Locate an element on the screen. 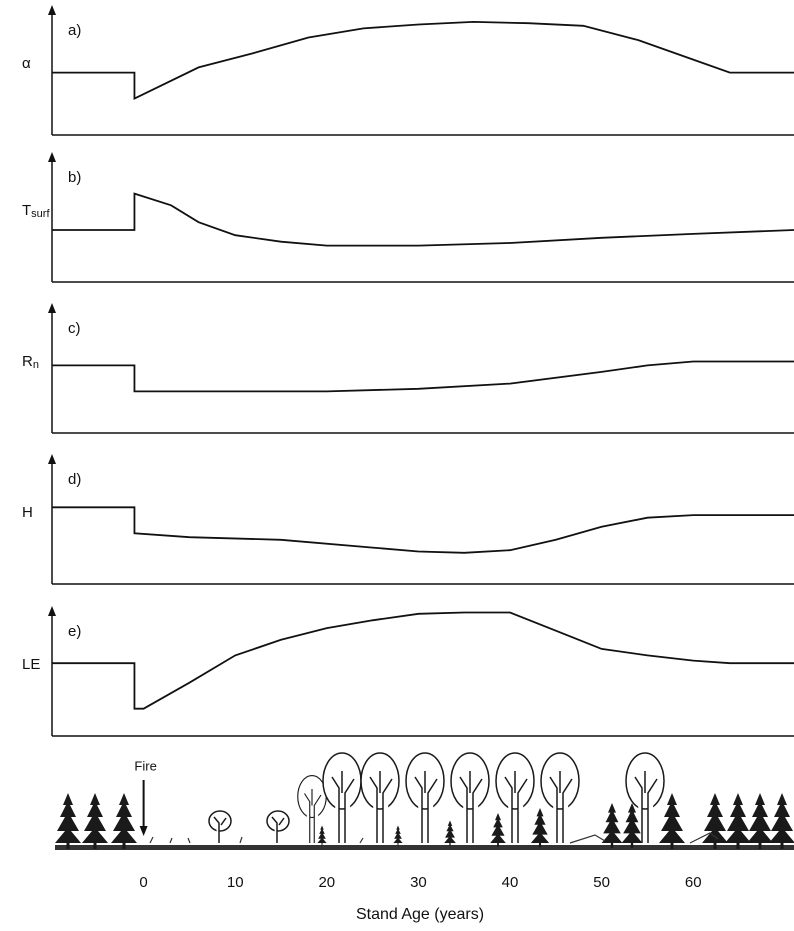  y-axis-label: LE is located at coordinates (31, 664).